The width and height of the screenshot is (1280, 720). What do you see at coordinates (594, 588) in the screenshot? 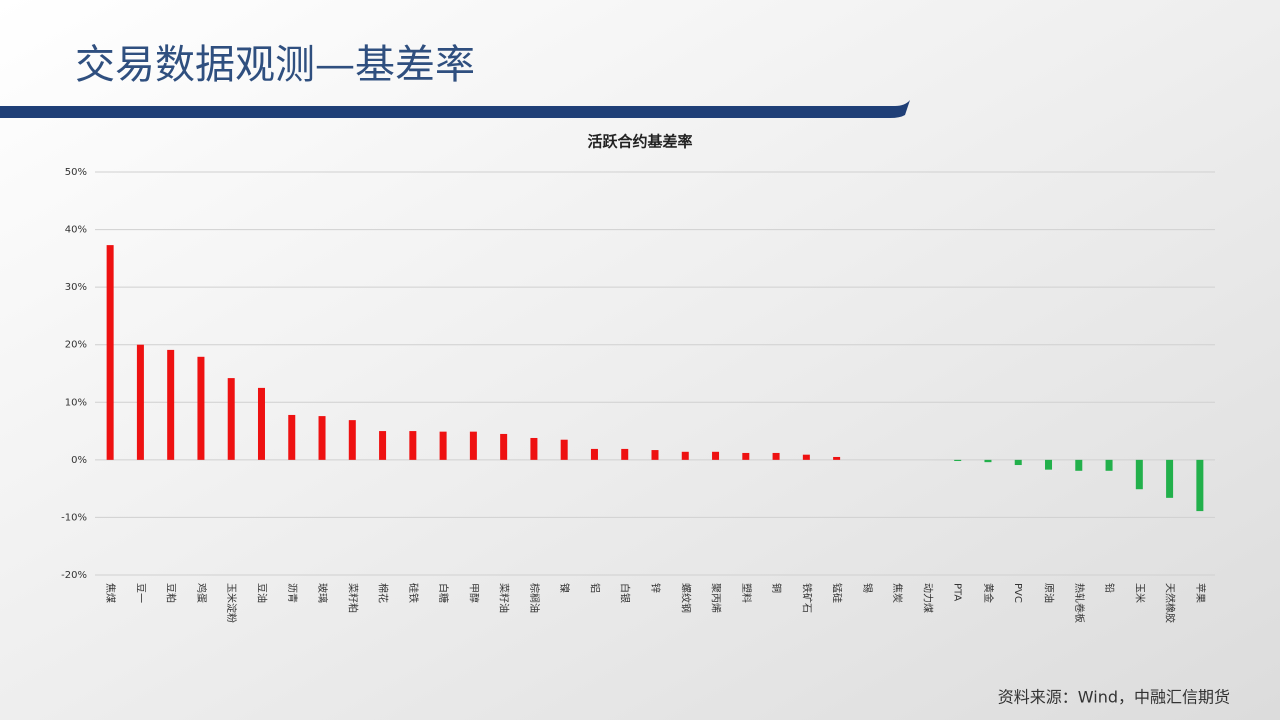
I see `x-tick-label: 铝` at bounding box center [594, 588].